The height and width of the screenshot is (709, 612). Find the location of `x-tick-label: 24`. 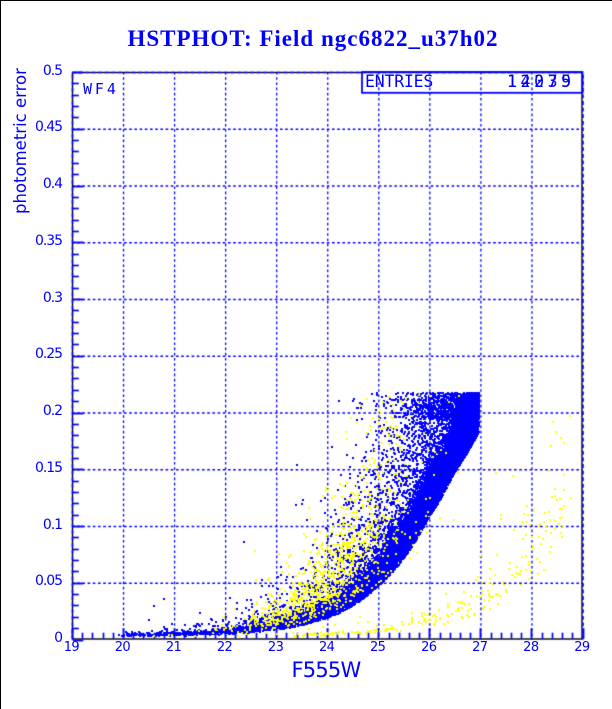

x-tick-label: 24 is located at coordinates (326, 647).